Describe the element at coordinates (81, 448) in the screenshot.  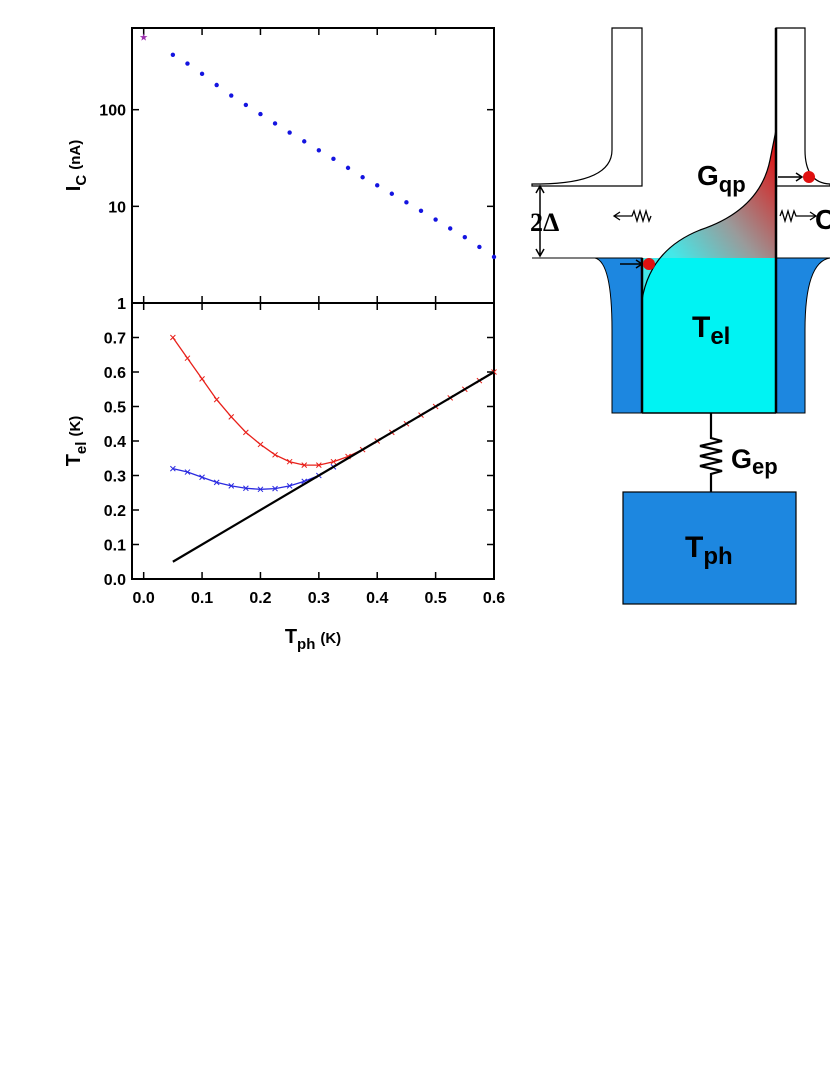
I see `label-sub: el` at that location.